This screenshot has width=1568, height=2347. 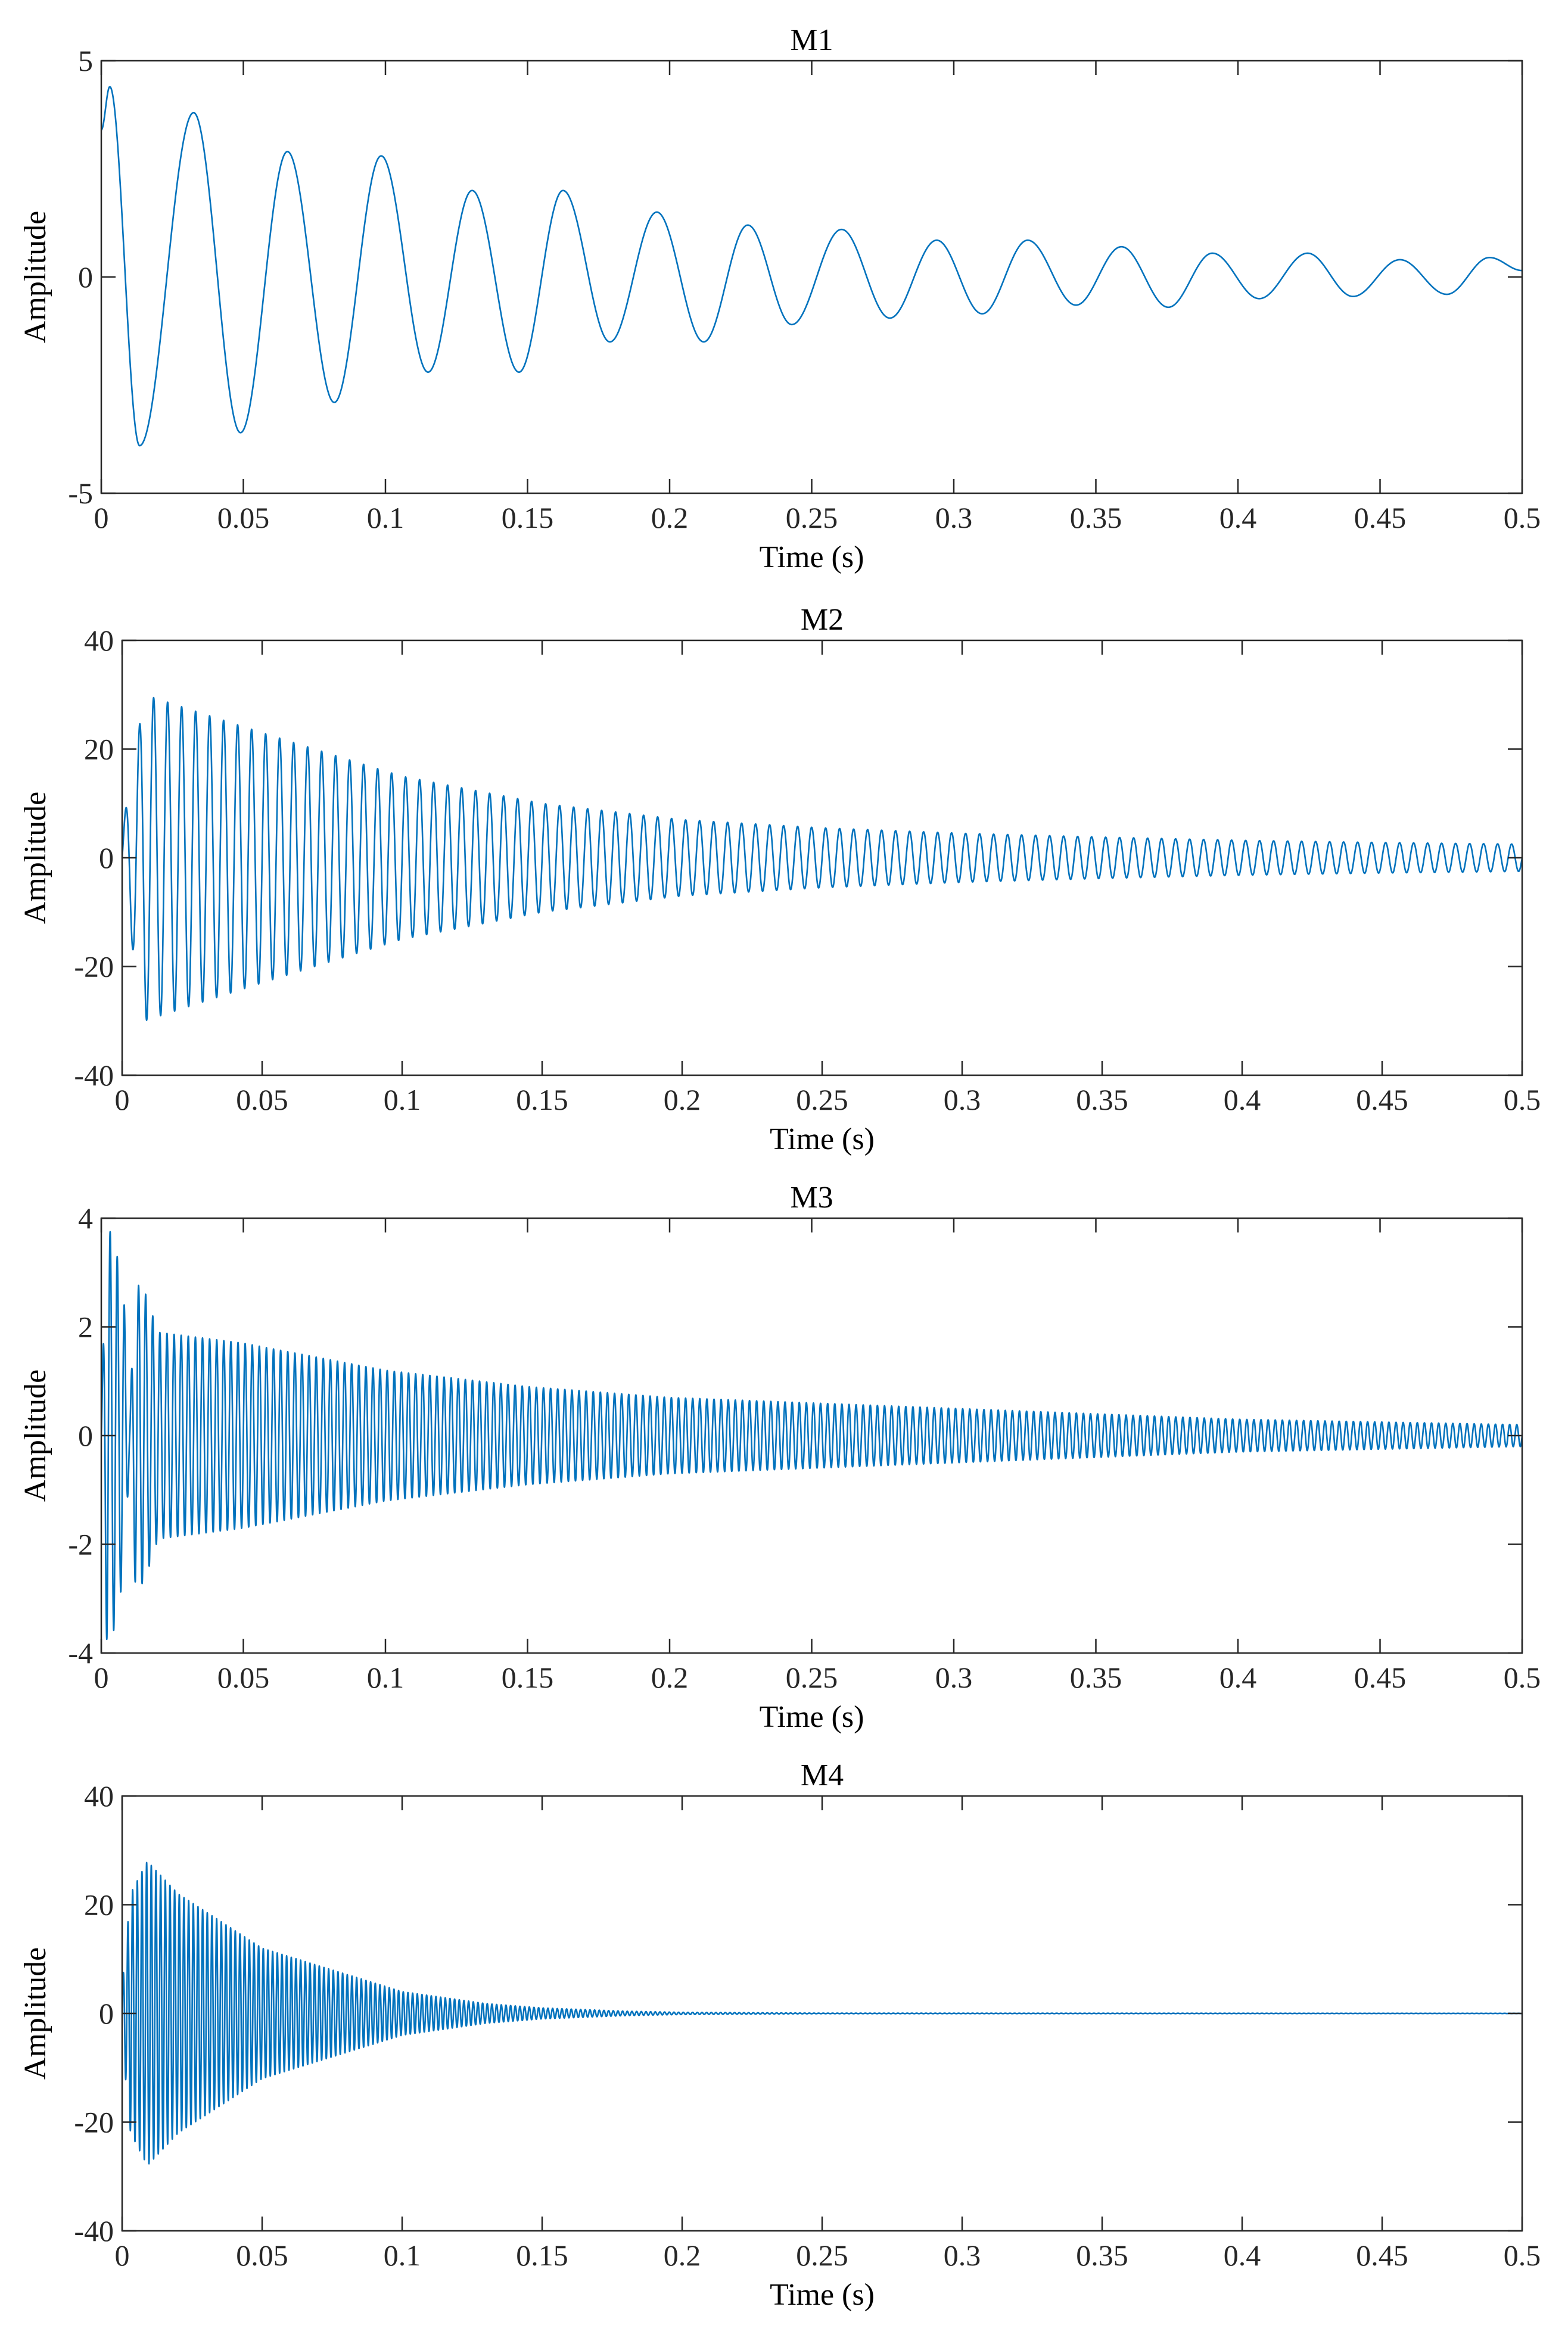 I want to click on chart-title: M1, so click(x=811, y=40).